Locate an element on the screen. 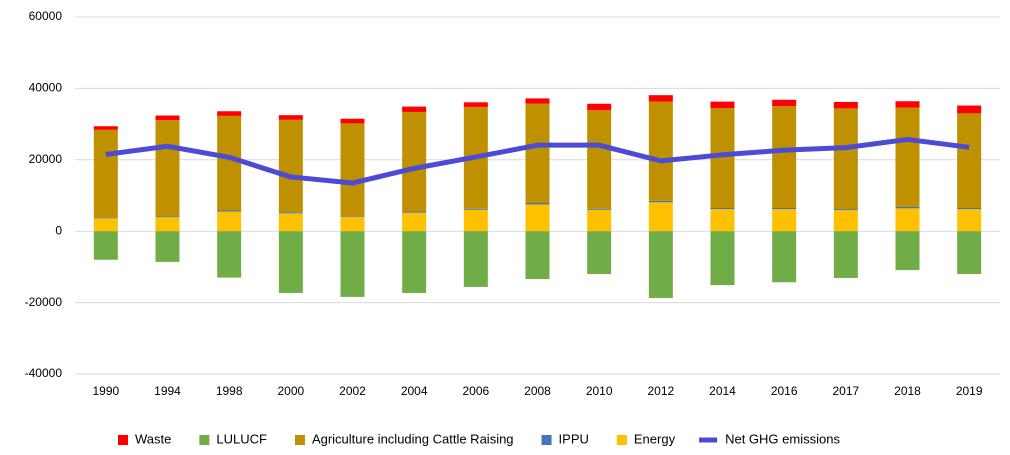 This screenshot has height=455, width=1010. y-tick-label: -20000 is located at coordinates (44, 302).